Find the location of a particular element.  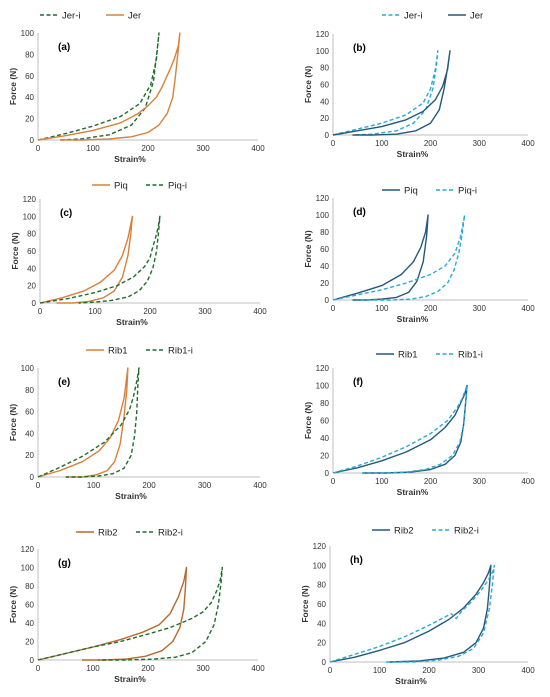

panel-label: (h) is located at coordinates (356, 560).